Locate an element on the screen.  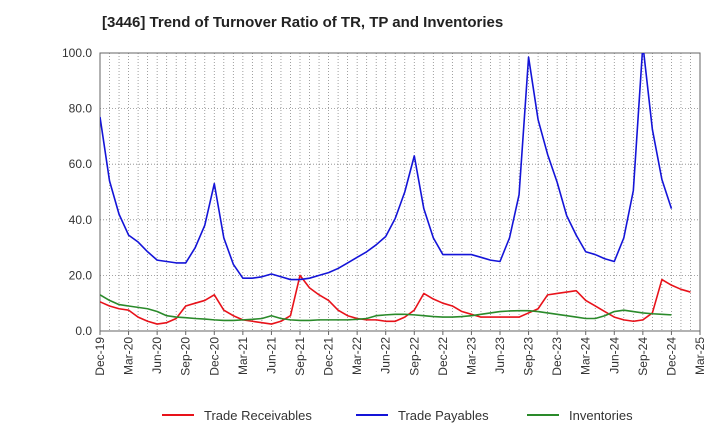
x-tick-label: Mar-25 is located at coordinates (700, 356).